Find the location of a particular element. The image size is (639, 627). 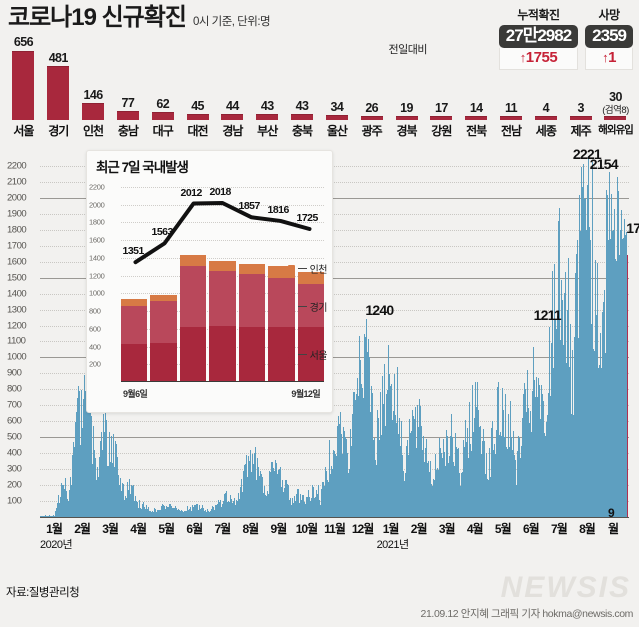

region-bar-item: 14 is located at coordinates (476, 78).